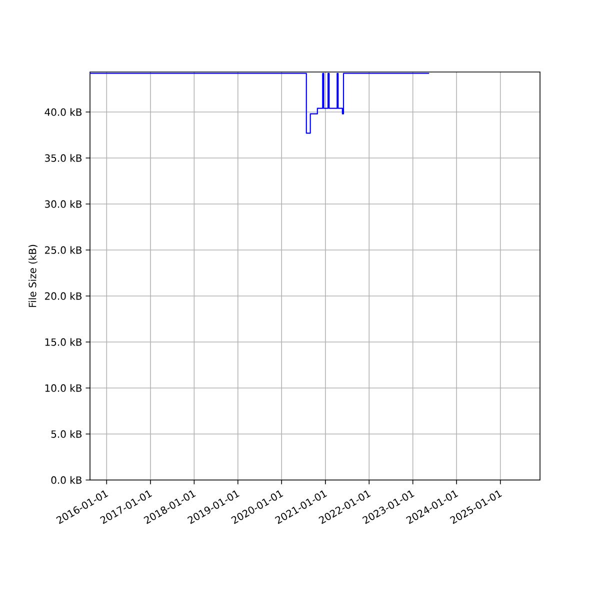 The image size is (600, 600). Describe the element at coordinates (66, 434) in the screenshot. I see `y-tick-label: 5.0 kB` at that location.